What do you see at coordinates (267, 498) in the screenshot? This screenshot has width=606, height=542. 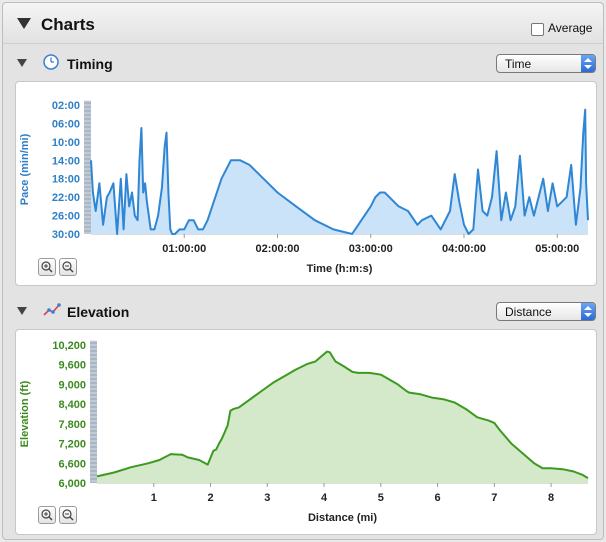 I see `x-tick-label: 3` at bounding box center [267, 498].